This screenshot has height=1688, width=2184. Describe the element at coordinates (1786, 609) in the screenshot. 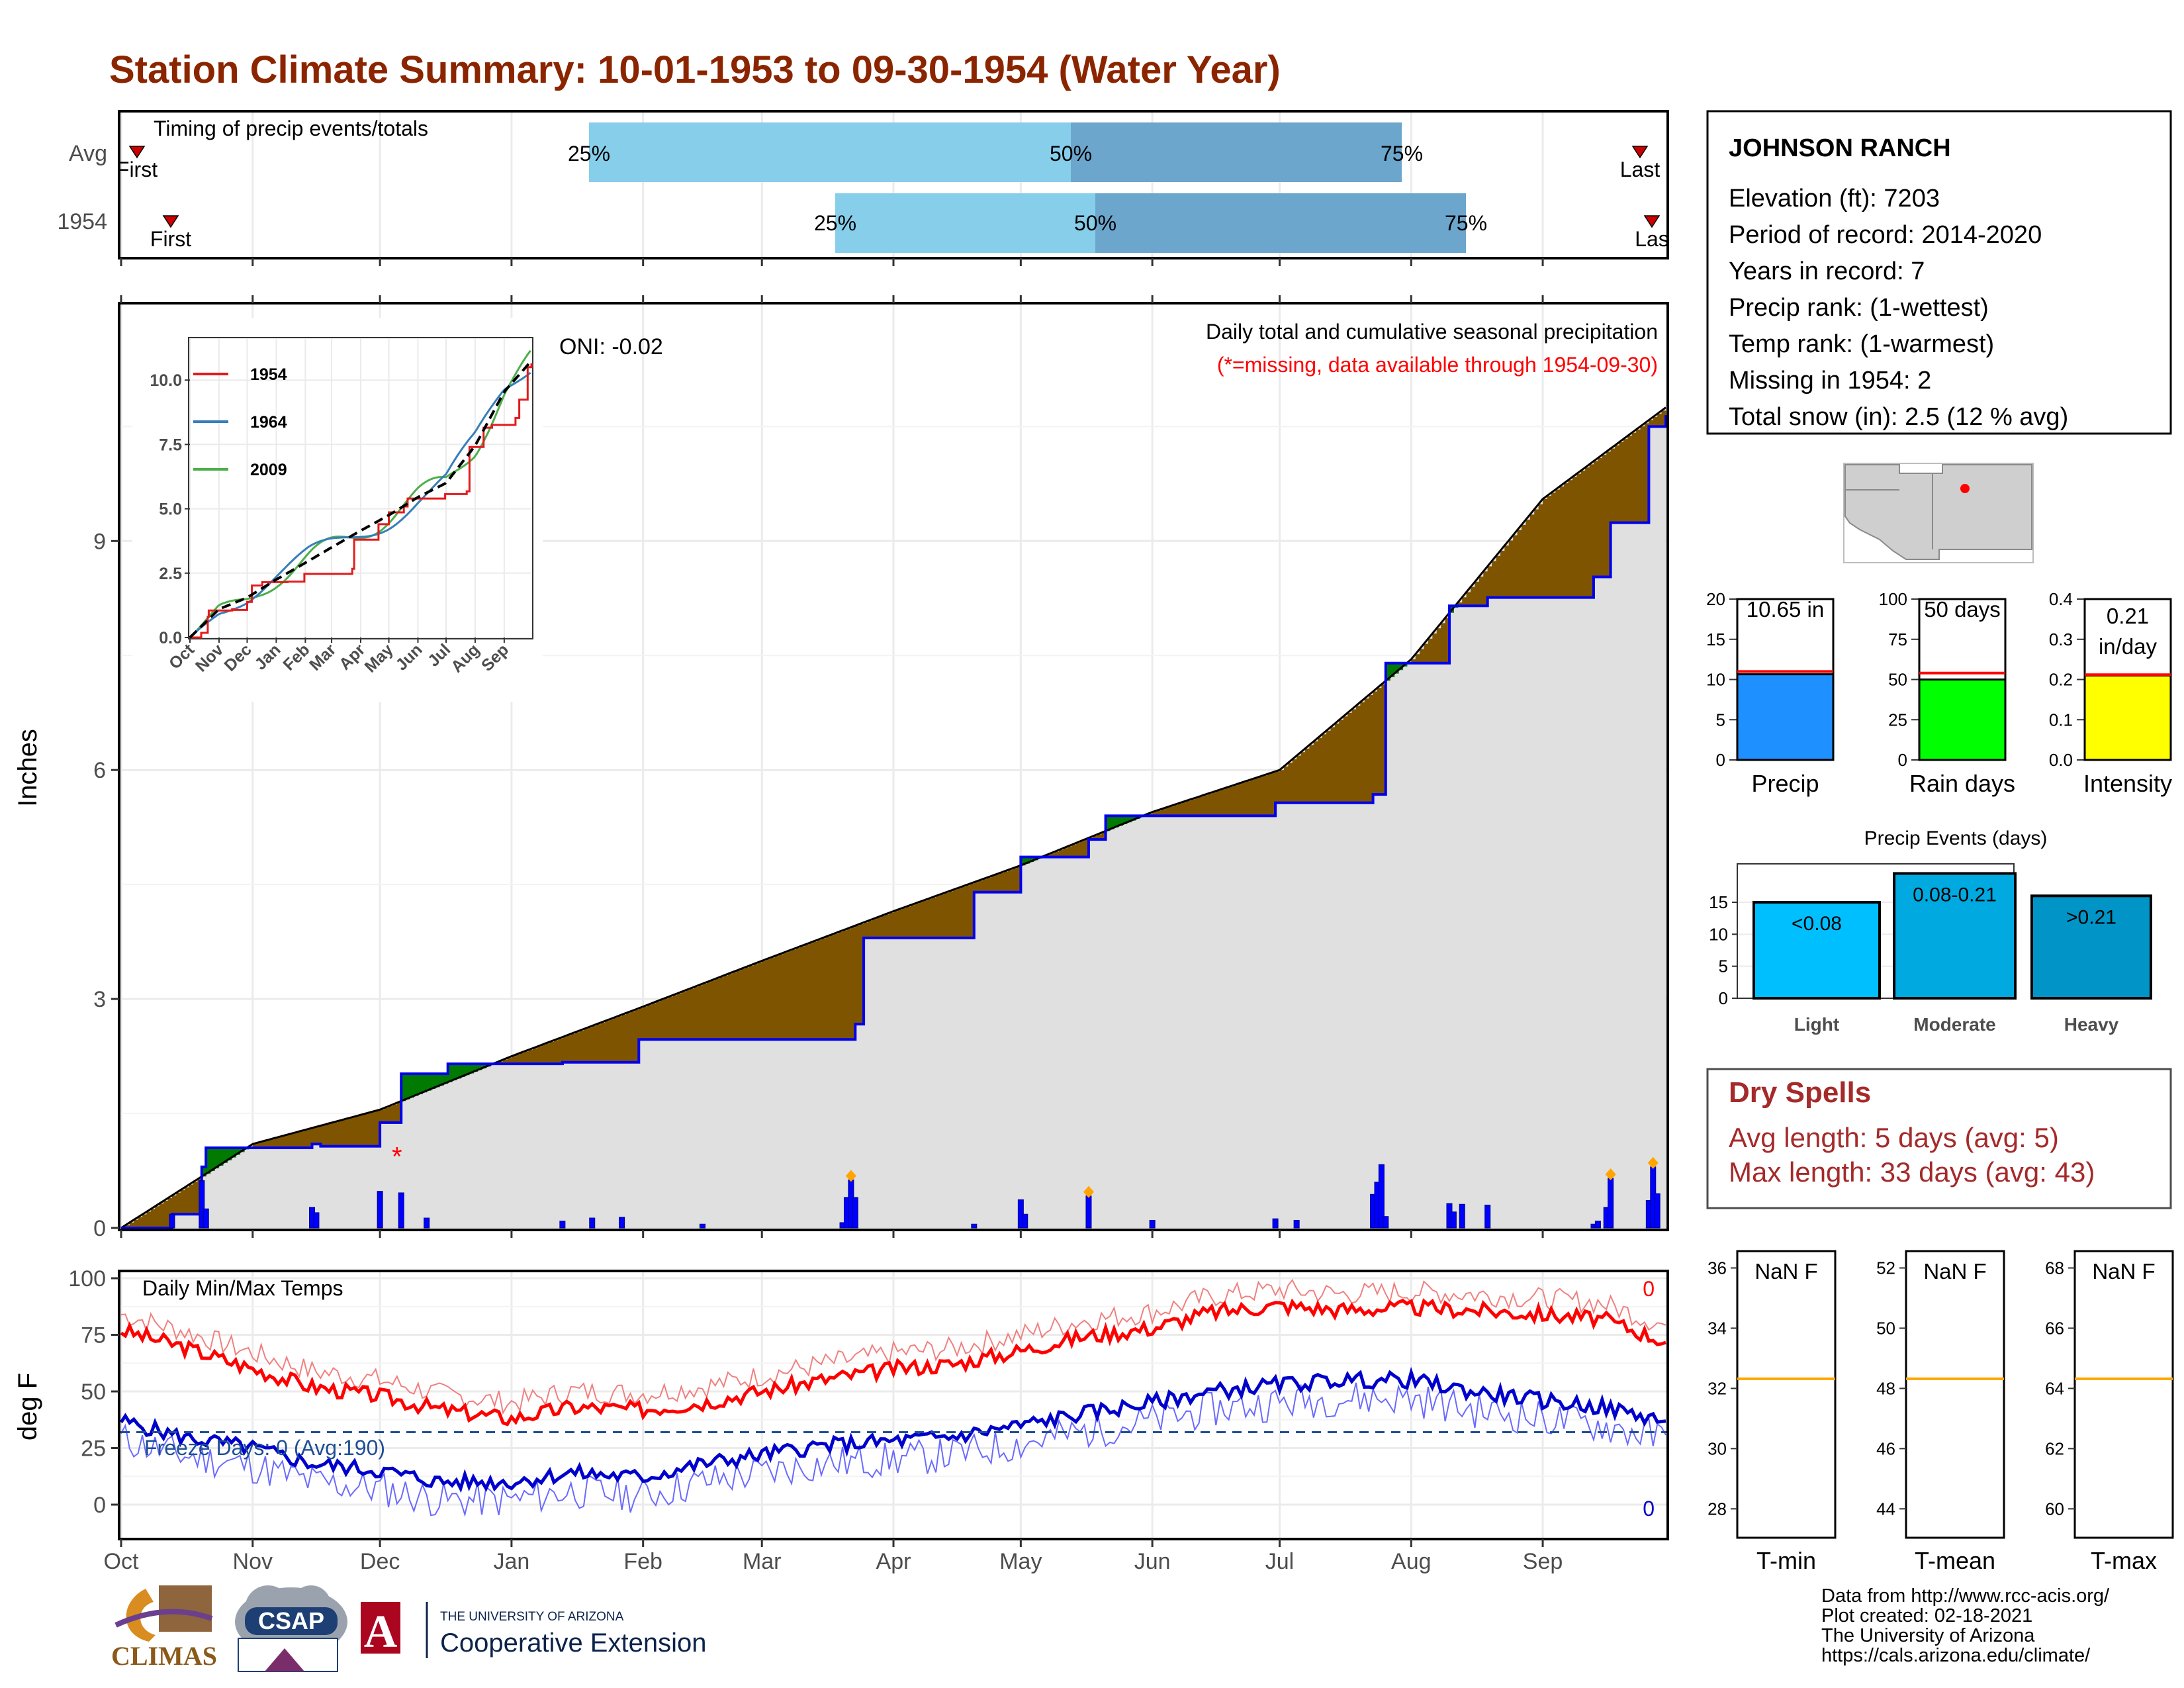

I see `summary-value-label: 10.65 in` at that location.